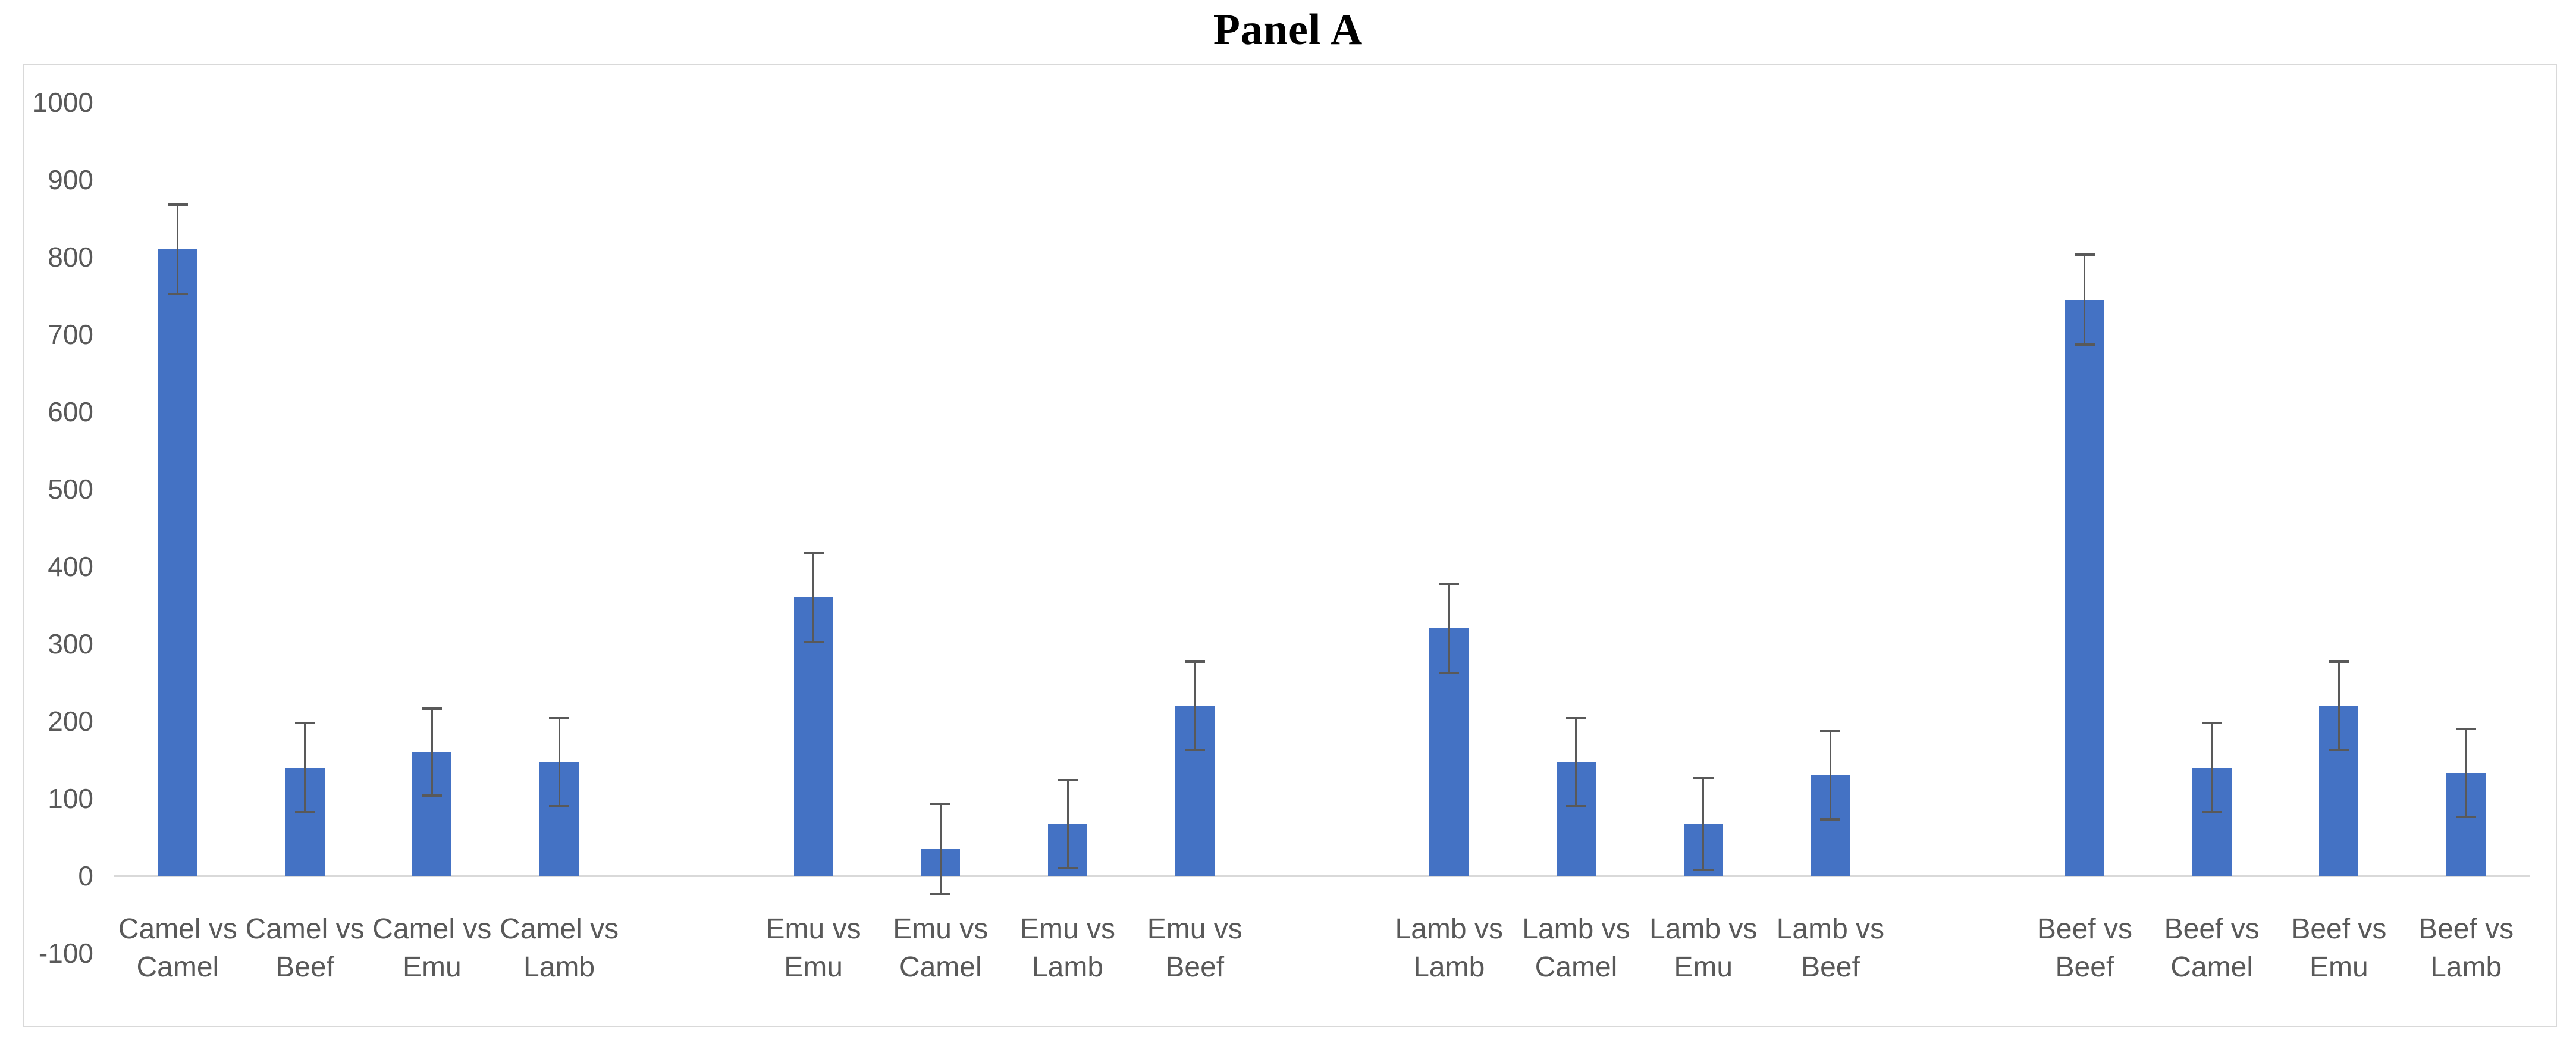 The image size is (2576, 1049). What do you see at coordinates (70, 798) in the screenshot?
I see `y-tick-label: 100` at bounding box center [70, 798].